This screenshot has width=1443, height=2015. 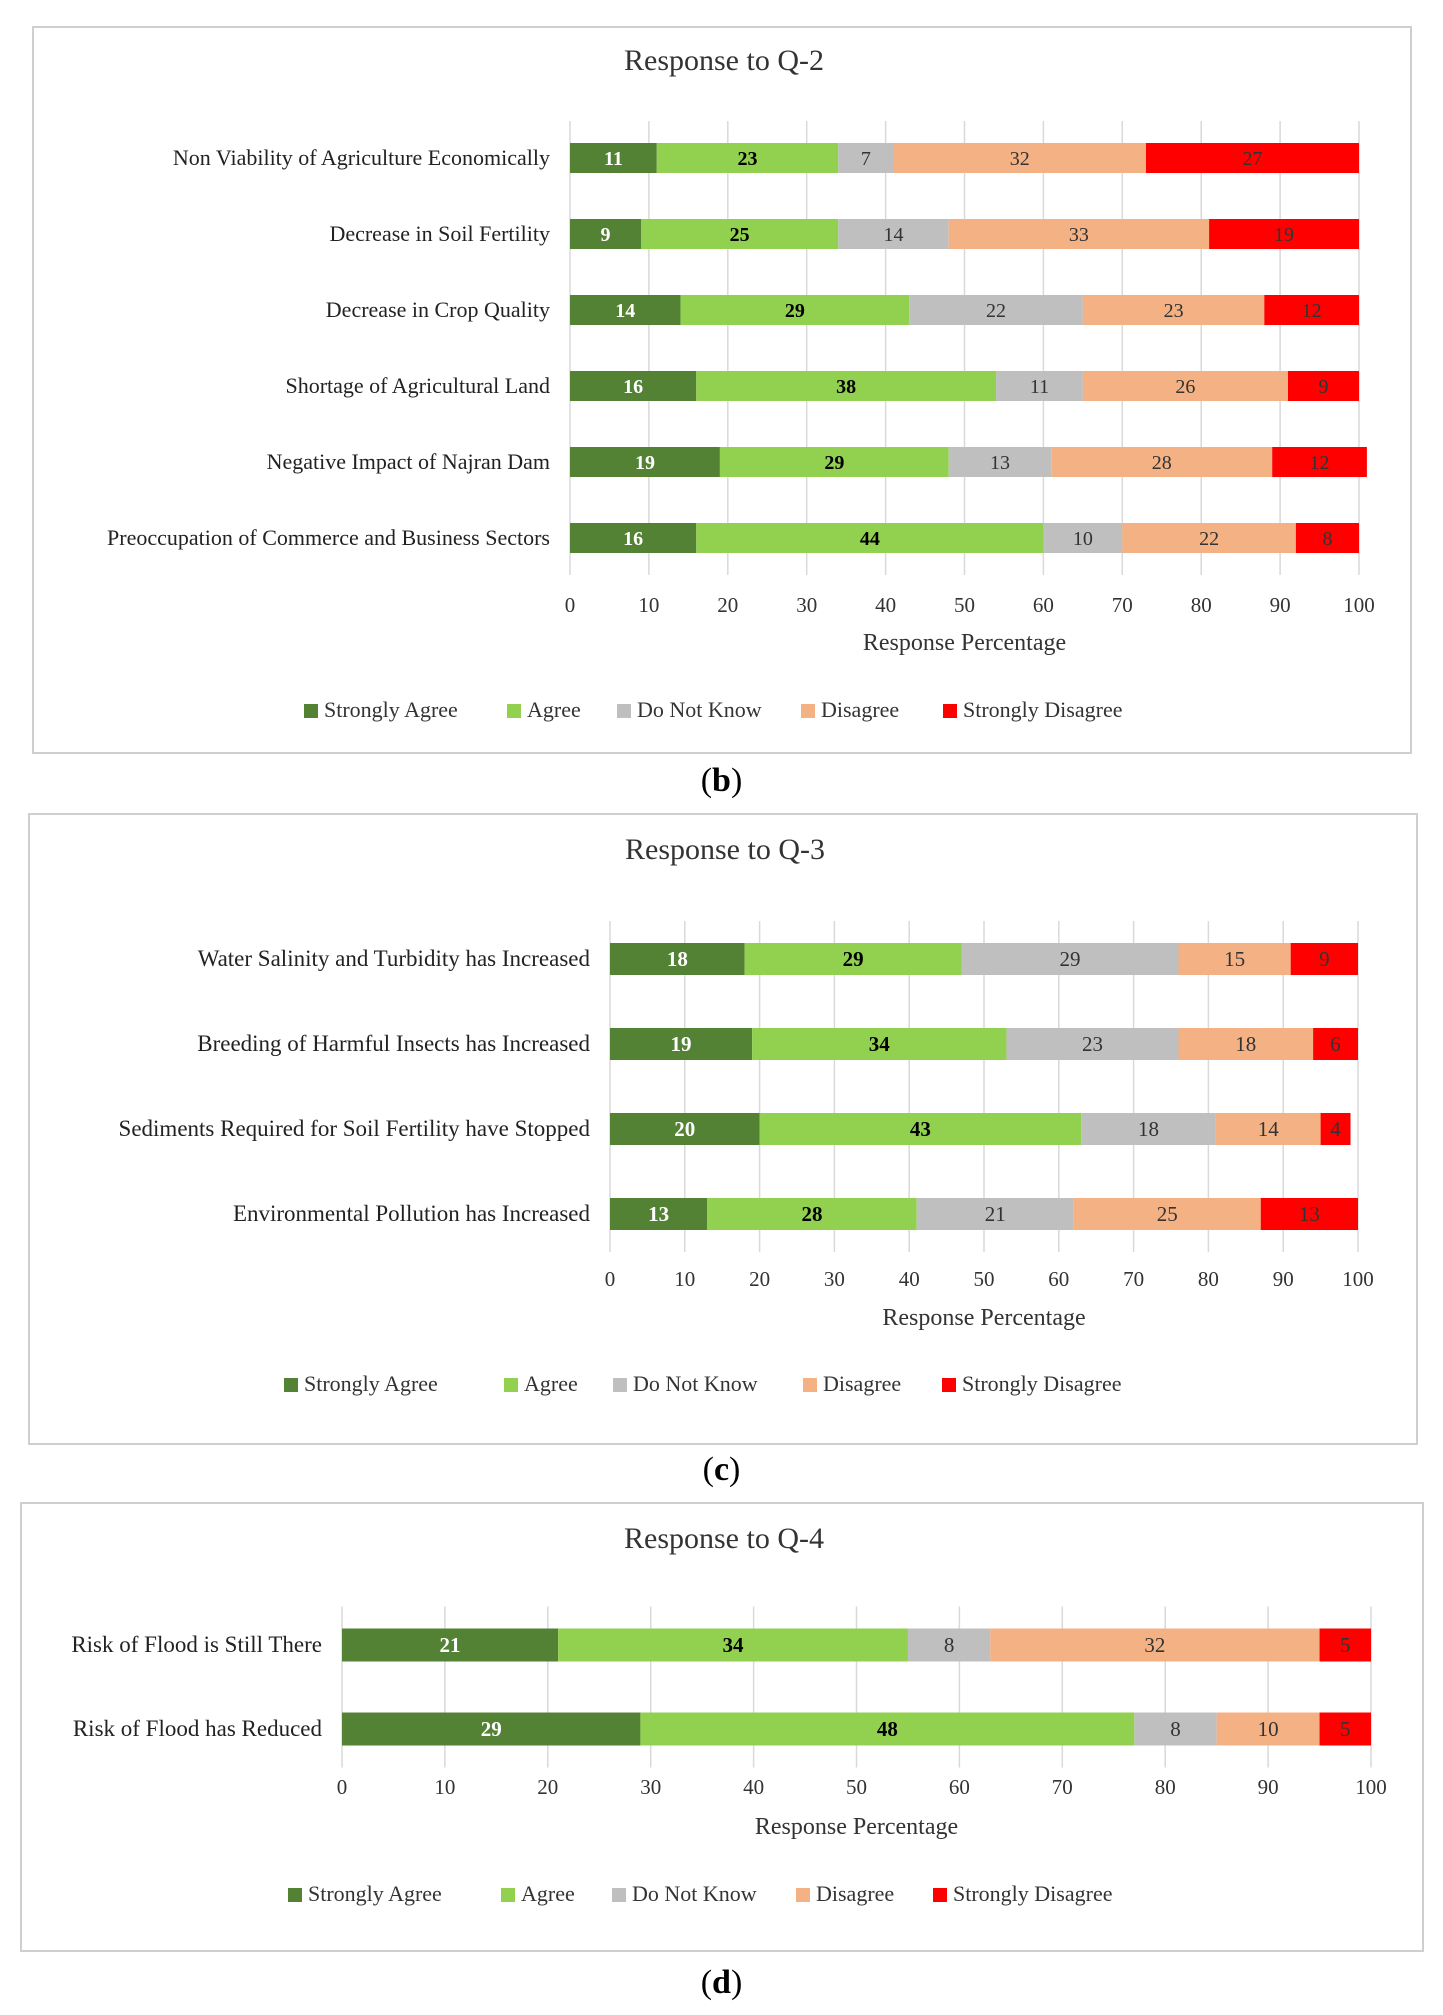 What do you see at coordinates (964, 643) in the screenshot?
I see `x-axis-label: Response Percentage` at bounding box center [964, 643].